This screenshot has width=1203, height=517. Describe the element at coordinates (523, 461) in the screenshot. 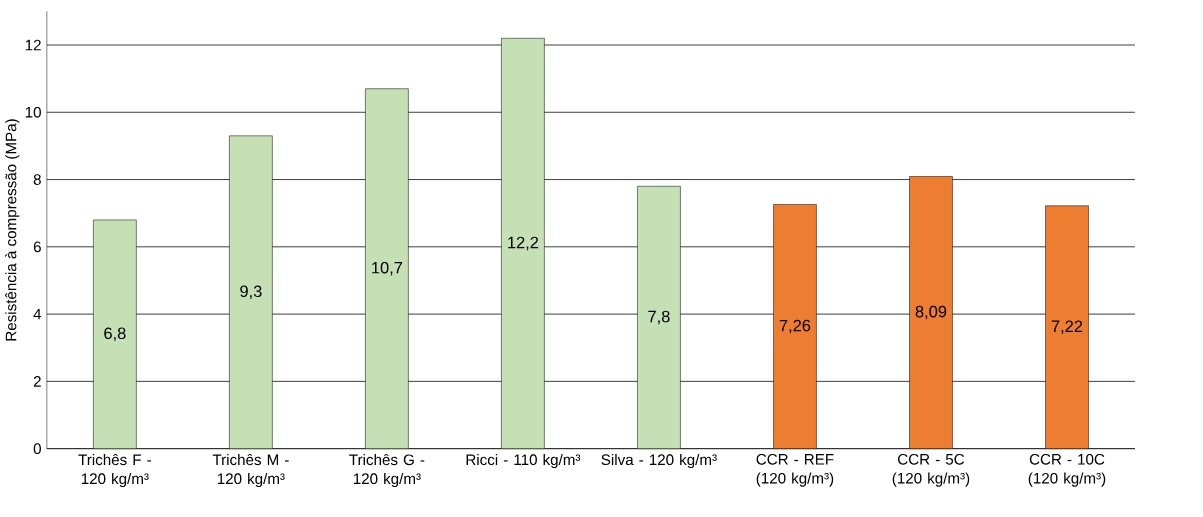

I see `x-tick-label: Ricci - 110 kg/m³` at that location.